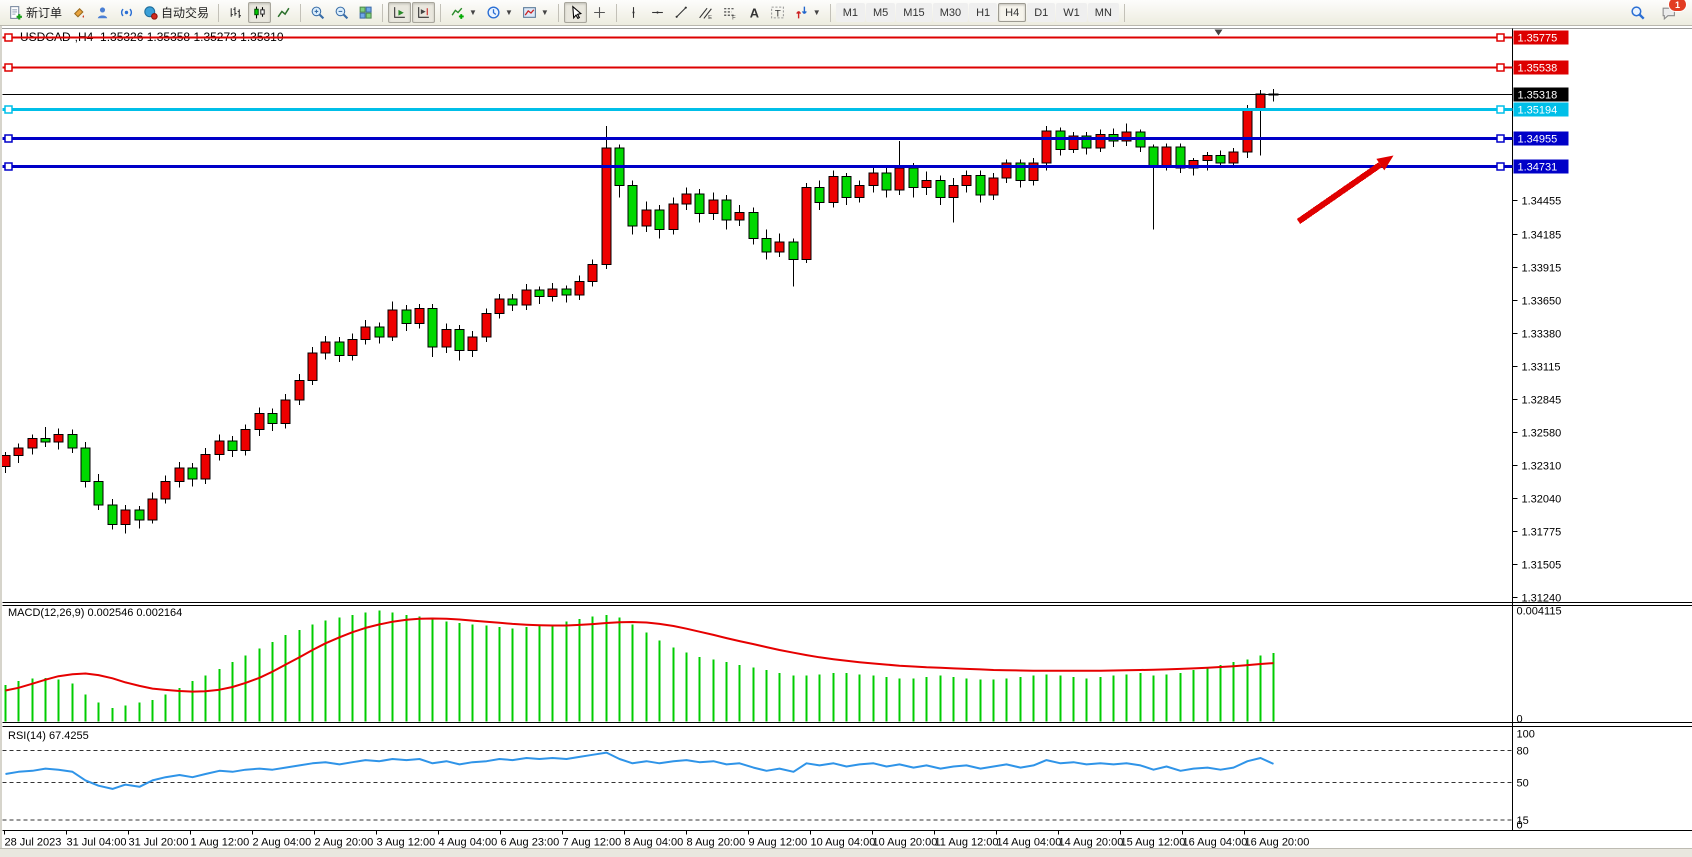 The width and height of the screenshot is (1692, 857). Describe the element at coordinates (633, 12) in the screenshot. I see `vertical-line-button` at that location.